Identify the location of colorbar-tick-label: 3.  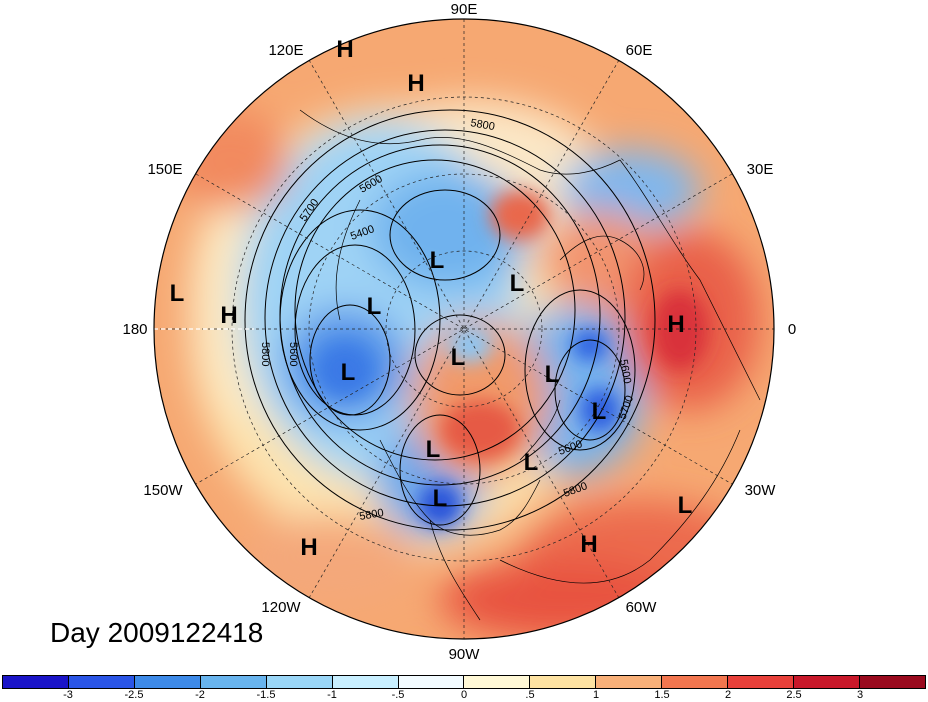
(860, 695).